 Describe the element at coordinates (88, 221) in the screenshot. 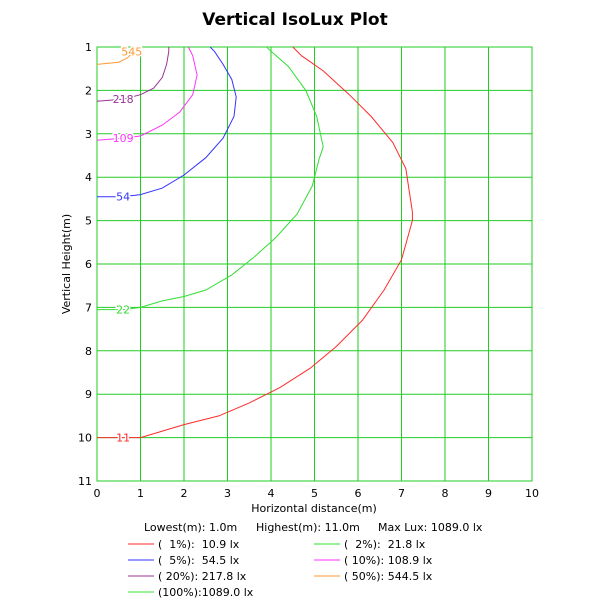

I see `y-tick-label: 5` at that location.